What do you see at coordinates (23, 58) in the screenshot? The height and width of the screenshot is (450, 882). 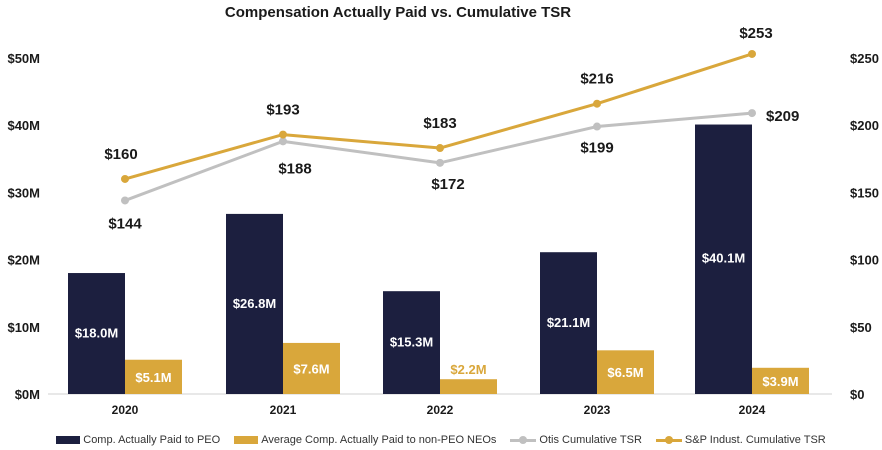 I see `left-axis-tick: $50M` at bounding box center [23, 58].